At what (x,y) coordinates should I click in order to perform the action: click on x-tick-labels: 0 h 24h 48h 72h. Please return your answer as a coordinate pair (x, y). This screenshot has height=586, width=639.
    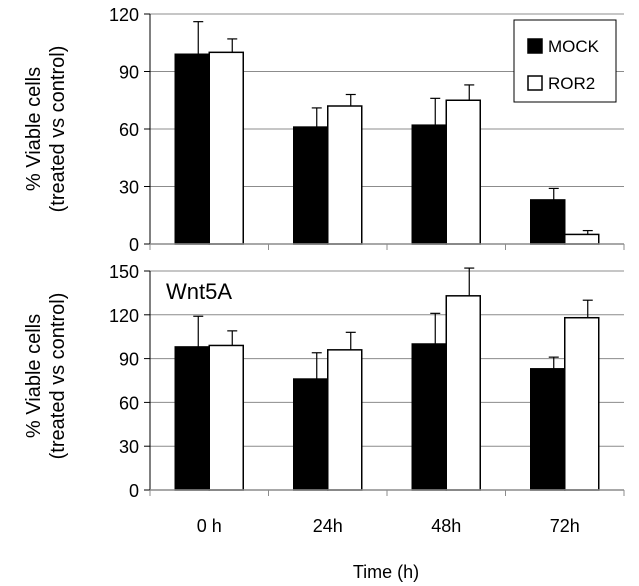
    Looking at the image, I should click on (388, 526).